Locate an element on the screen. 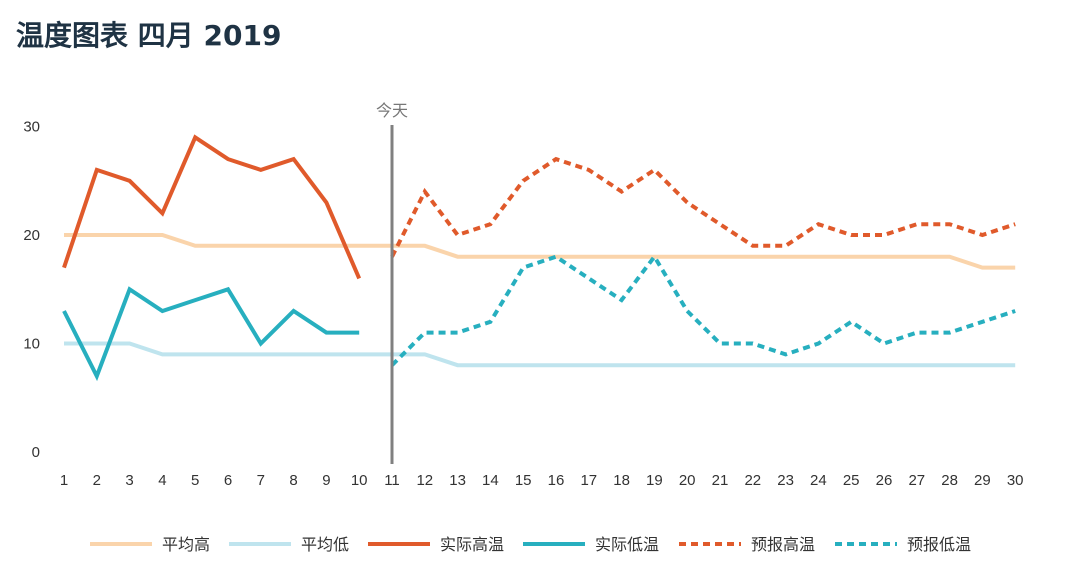  y-tick-label: 20 is located at coordinates (31, 235).